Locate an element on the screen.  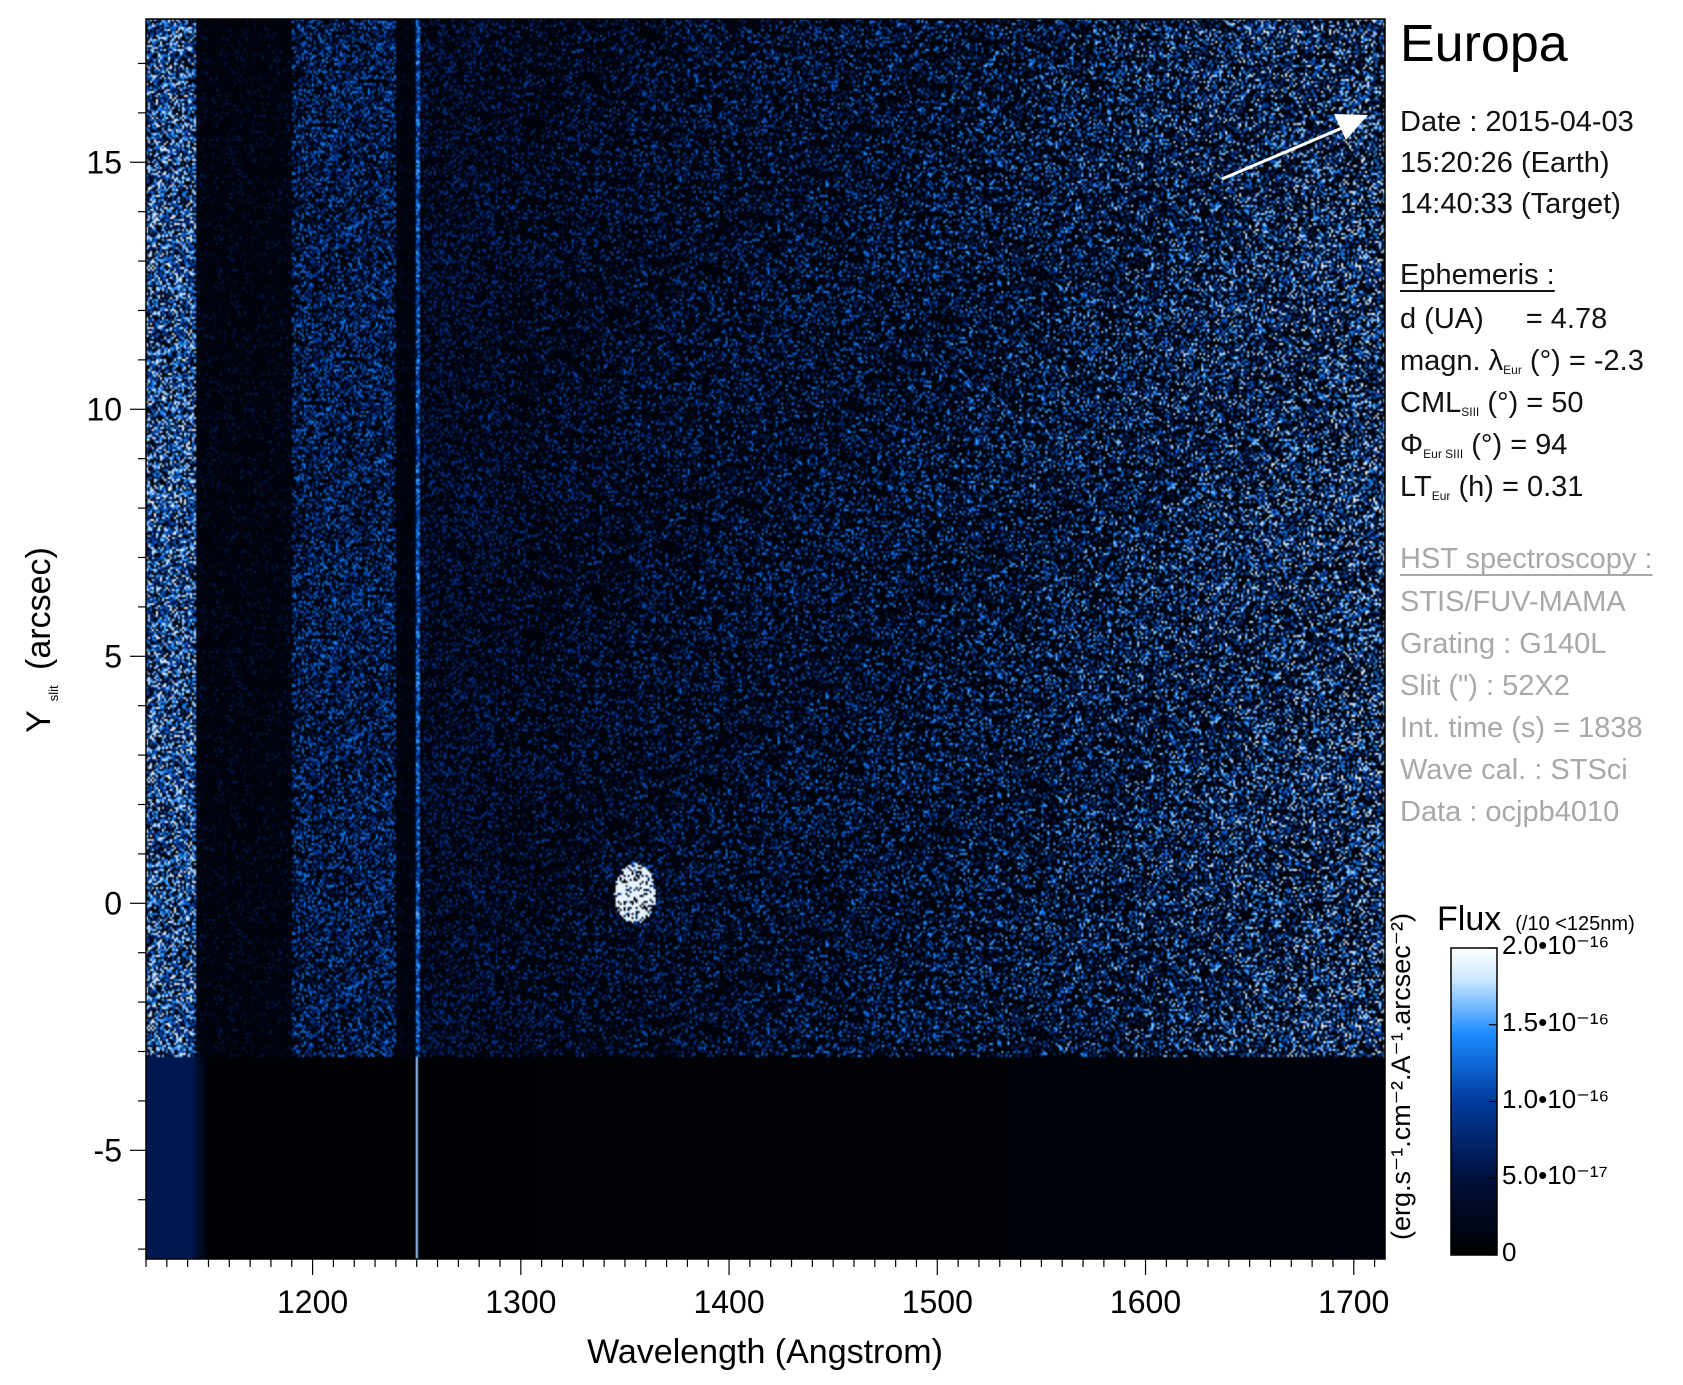
colorbar-title-text: Flux is located at coordinates (1469, 919).